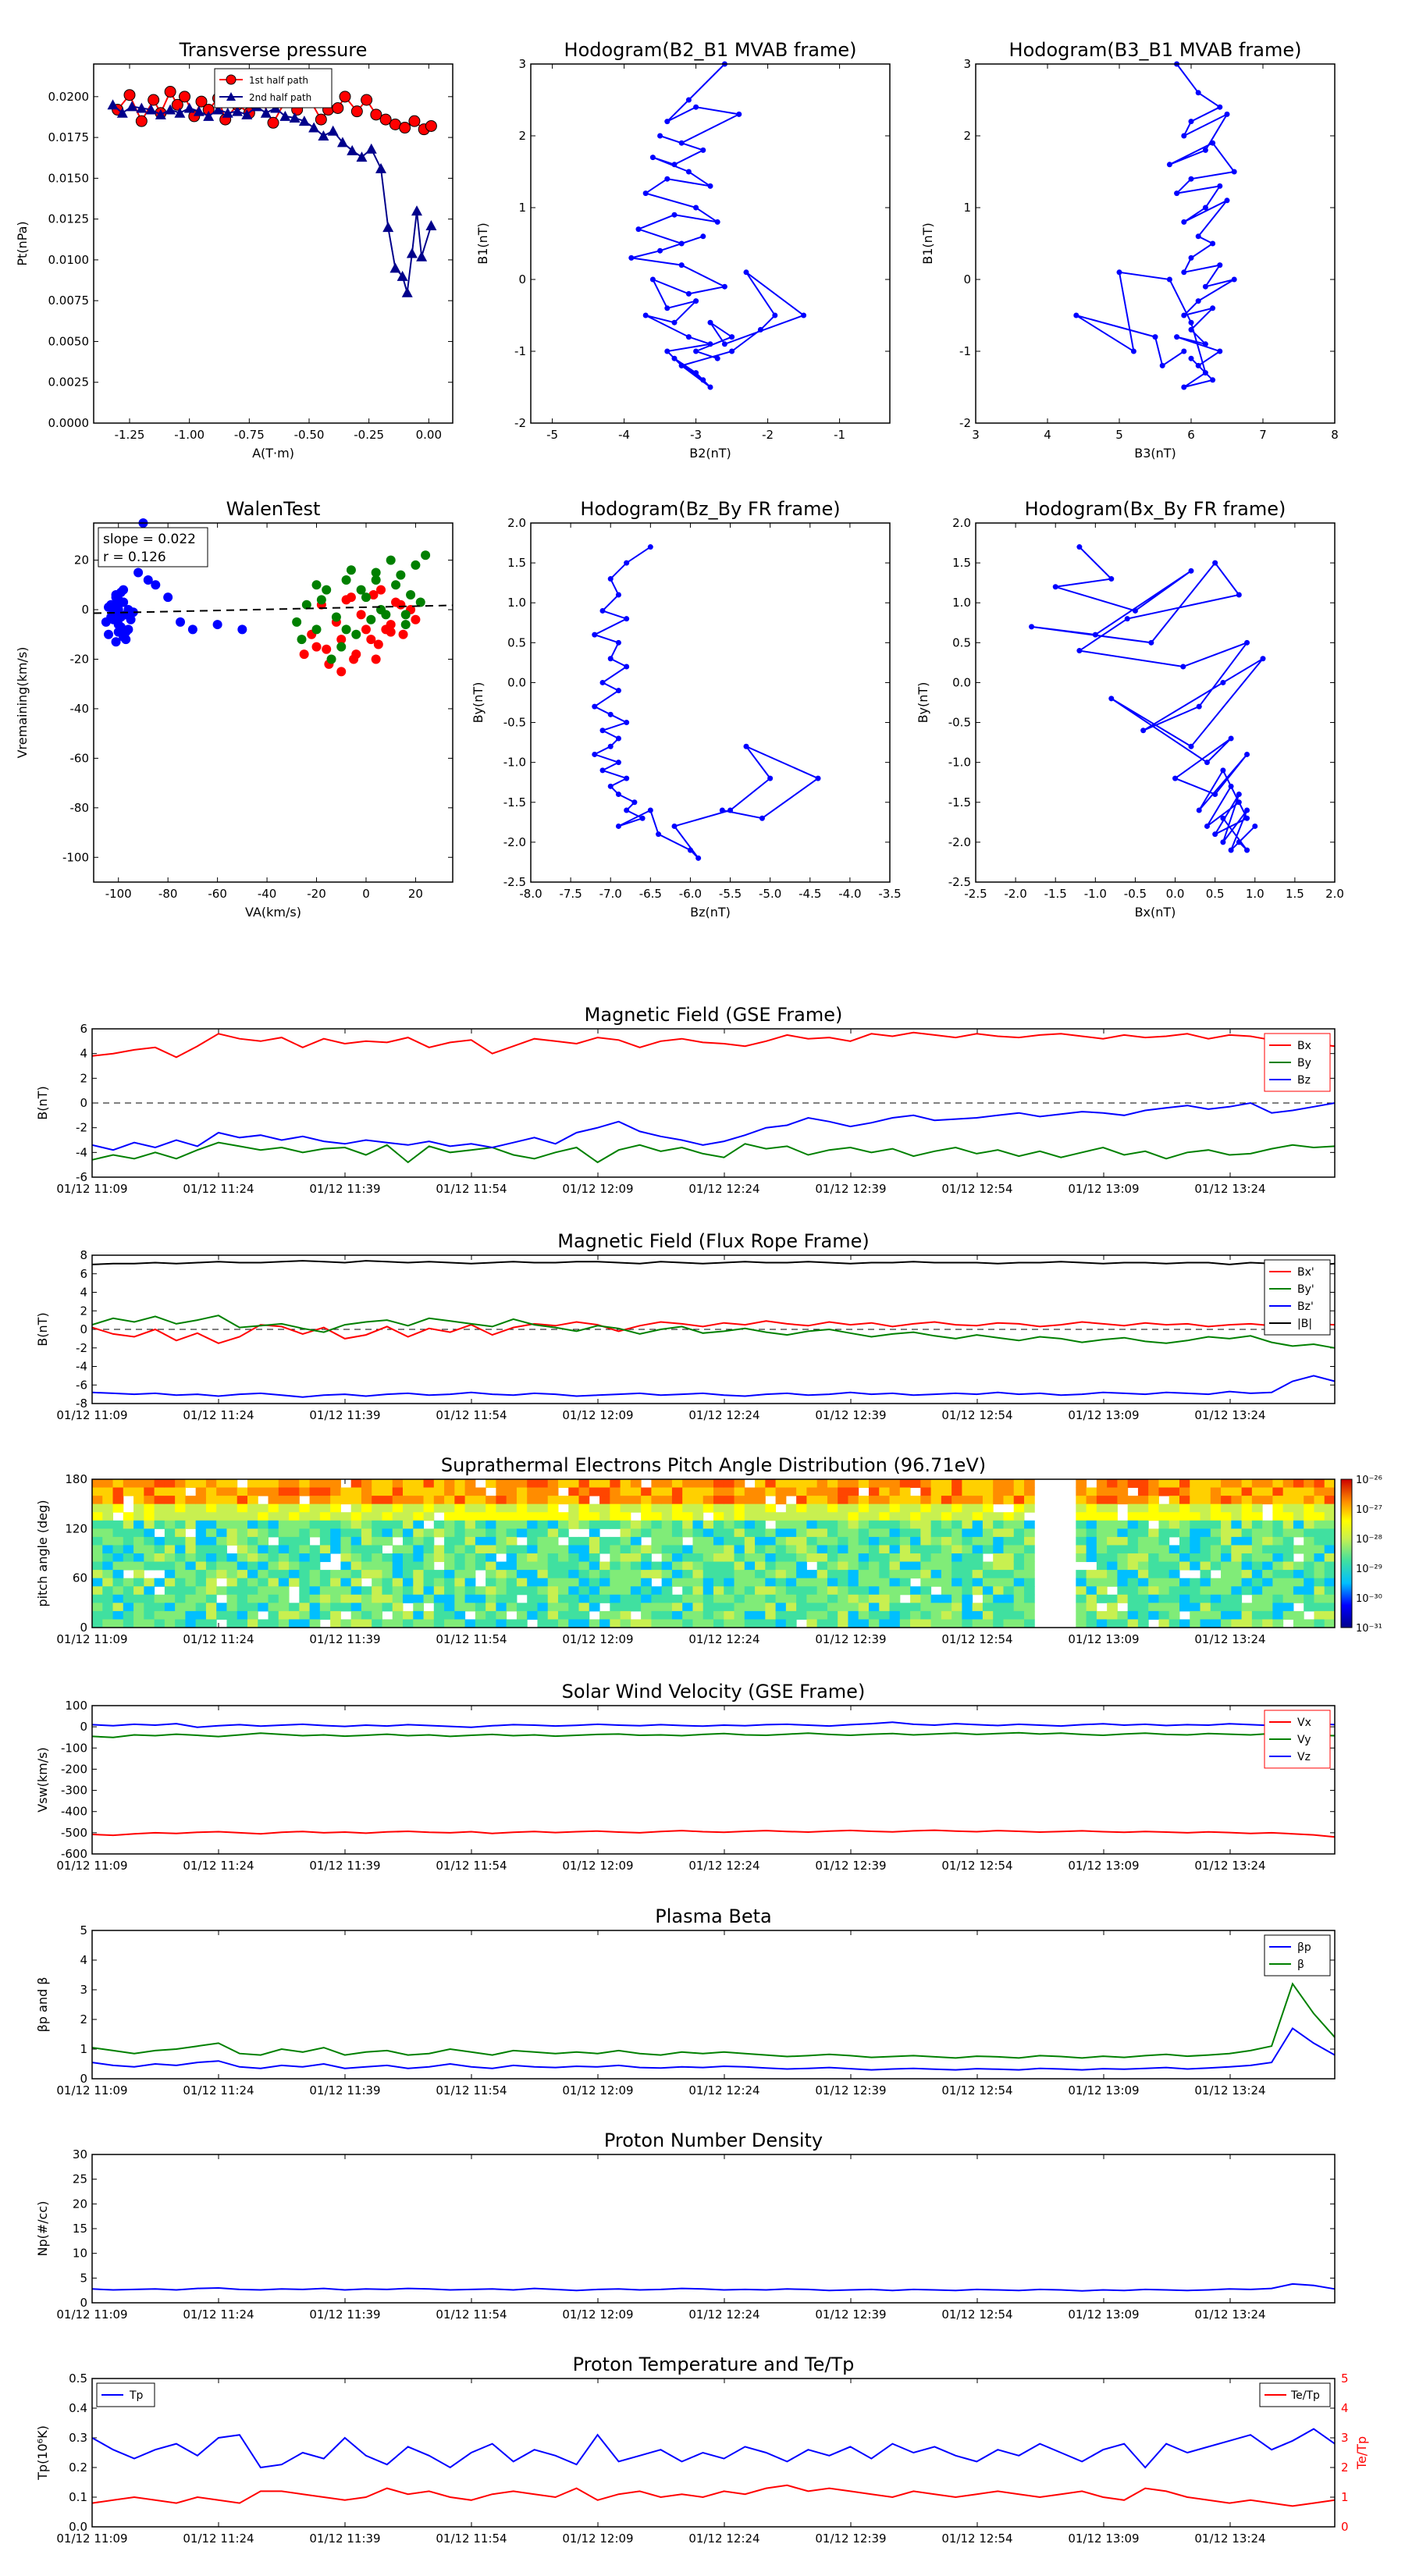 The width and height of the screenshot is (1405, 2576). What do you see at coordinates (1345, 2467) in the screenshot?
I see `y2-tick-label: 2` at bounding box center [1345, 2467].